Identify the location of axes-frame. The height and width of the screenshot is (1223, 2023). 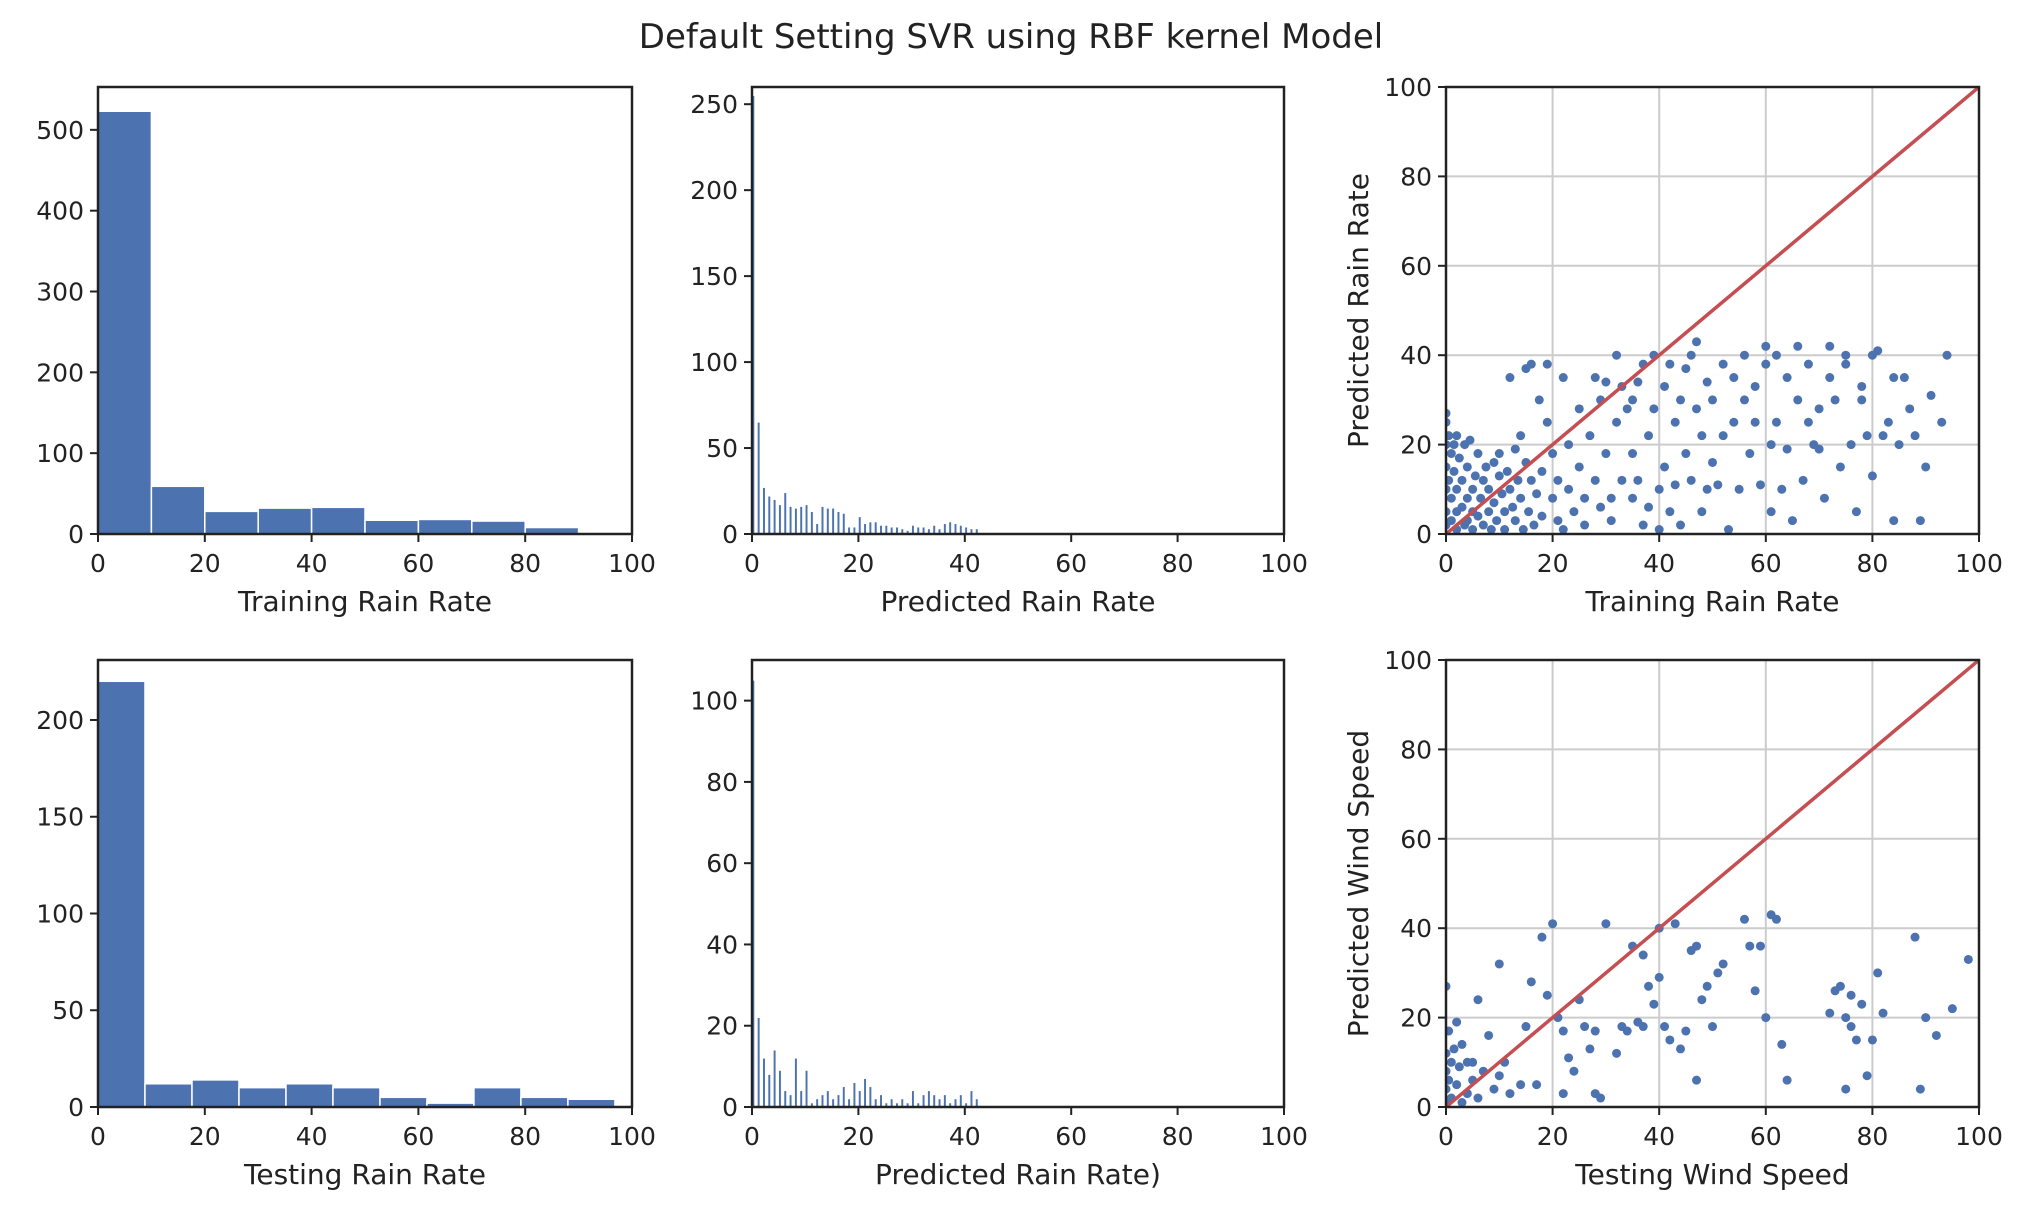
(1018, 310).